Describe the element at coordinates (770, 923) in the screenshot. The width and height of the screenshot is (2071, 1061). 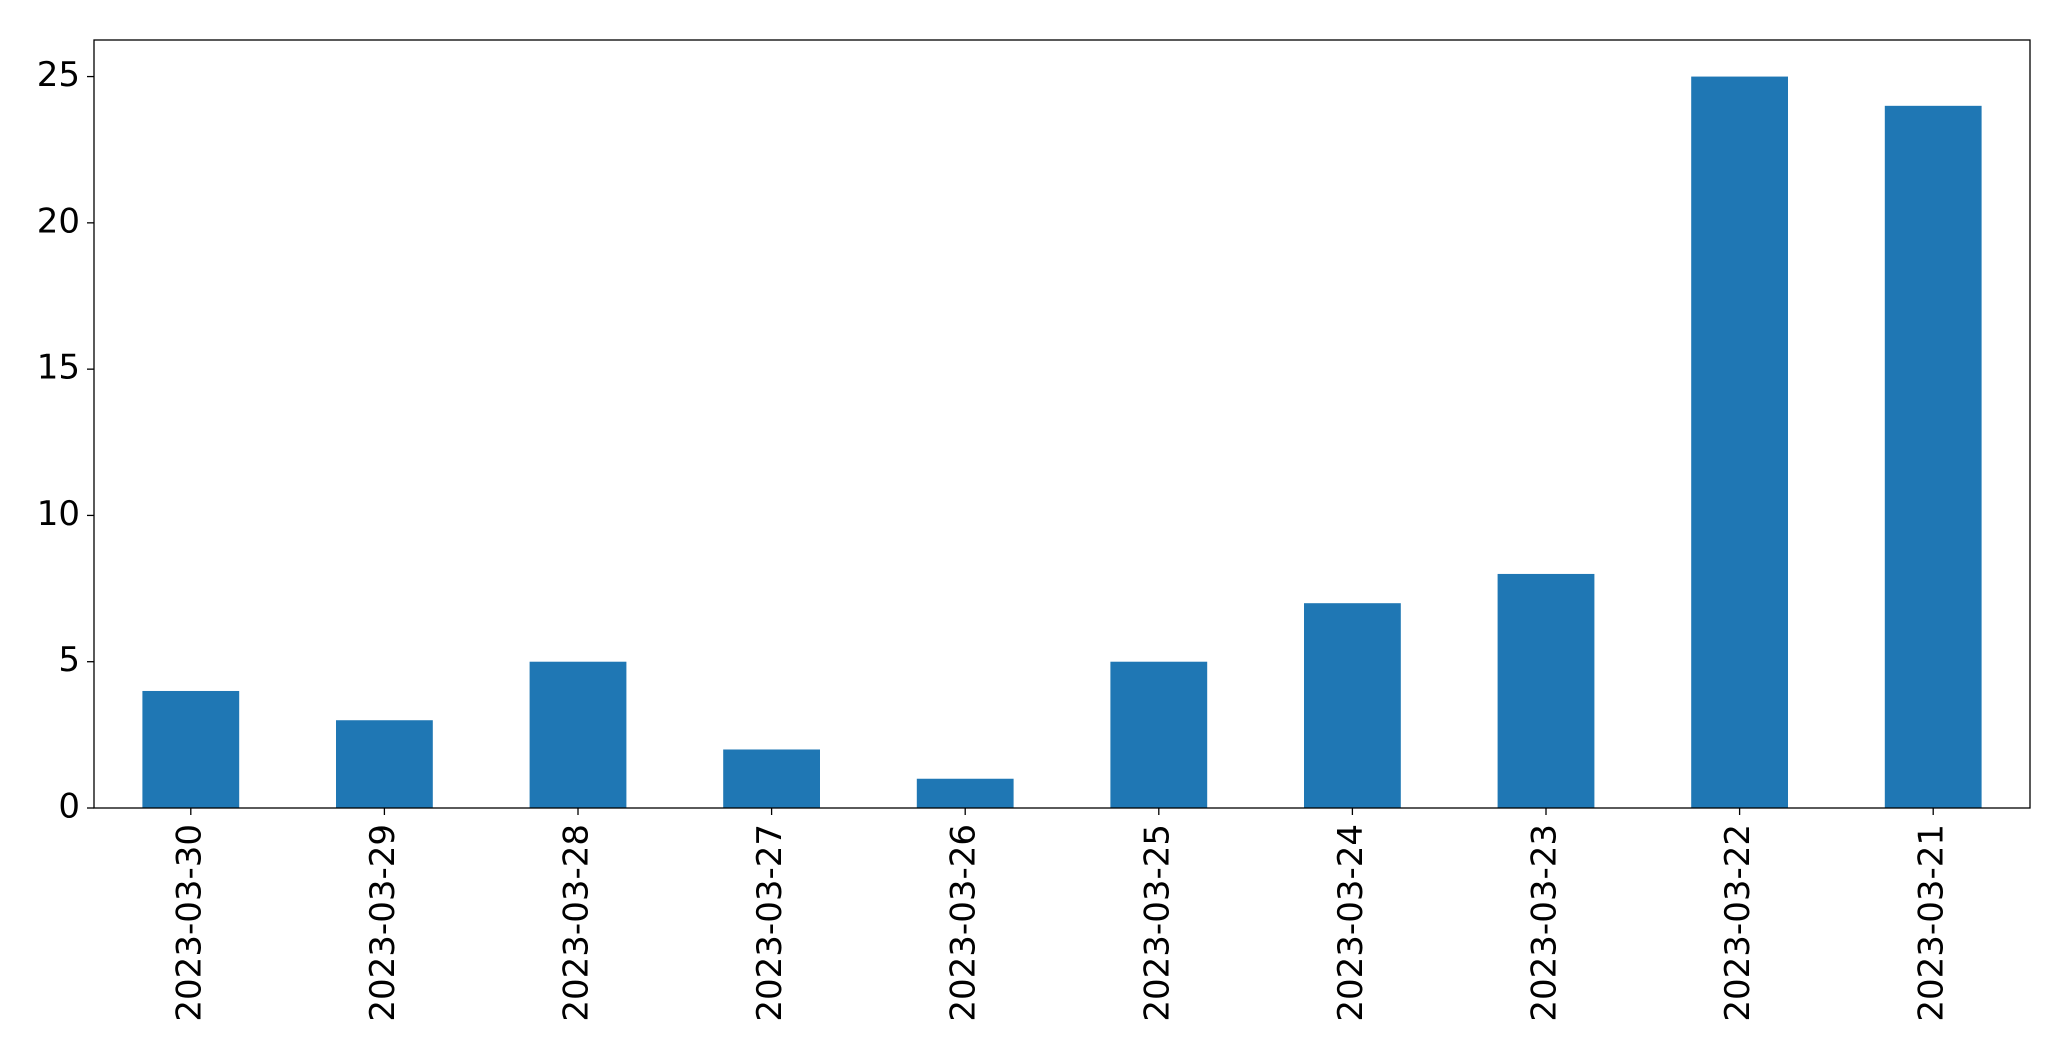
I see `x-tick-label: 2023-03-27` at that location.